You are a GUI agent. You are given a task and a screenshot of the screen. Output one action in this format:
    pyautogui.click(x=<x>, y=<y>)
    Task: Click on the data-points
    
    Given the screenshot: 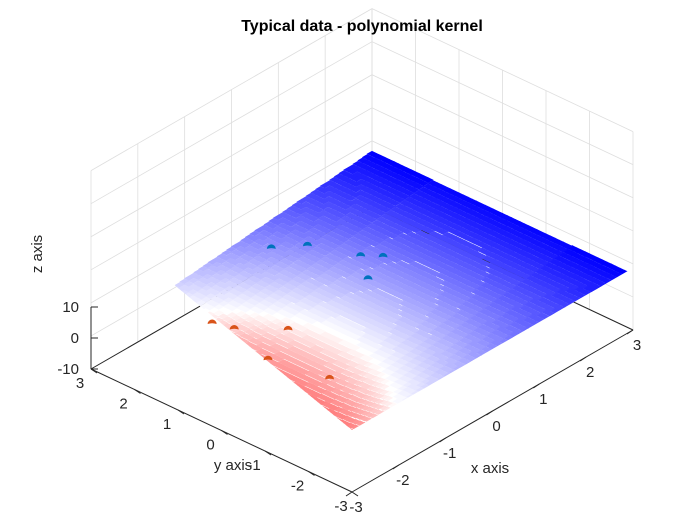 What is the action you would take?
    pyautogui.click(x=297, y=310)
    